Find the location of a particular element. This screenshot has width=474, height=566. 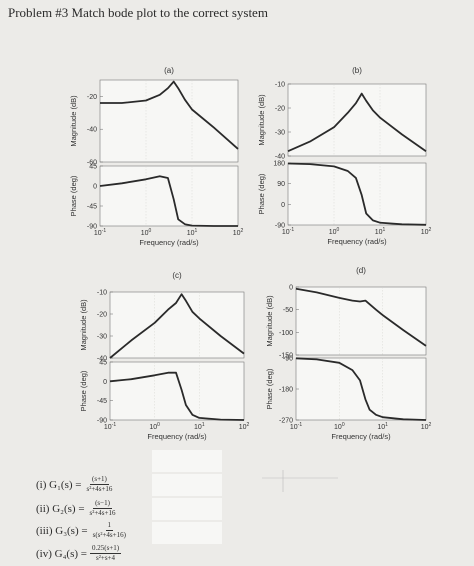

magnitude-curve-b is located at coordinates (357, 122).